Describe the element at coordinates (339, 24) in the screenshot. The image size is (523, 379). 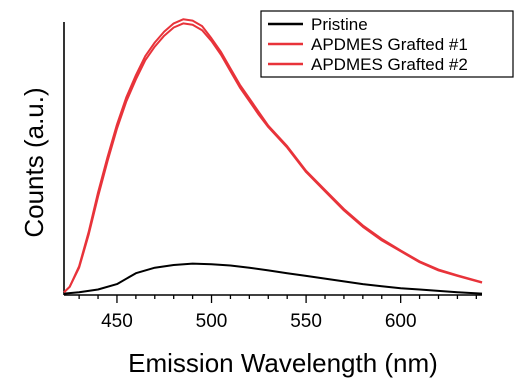
I see `legend-label-0: Pristine` at that location.